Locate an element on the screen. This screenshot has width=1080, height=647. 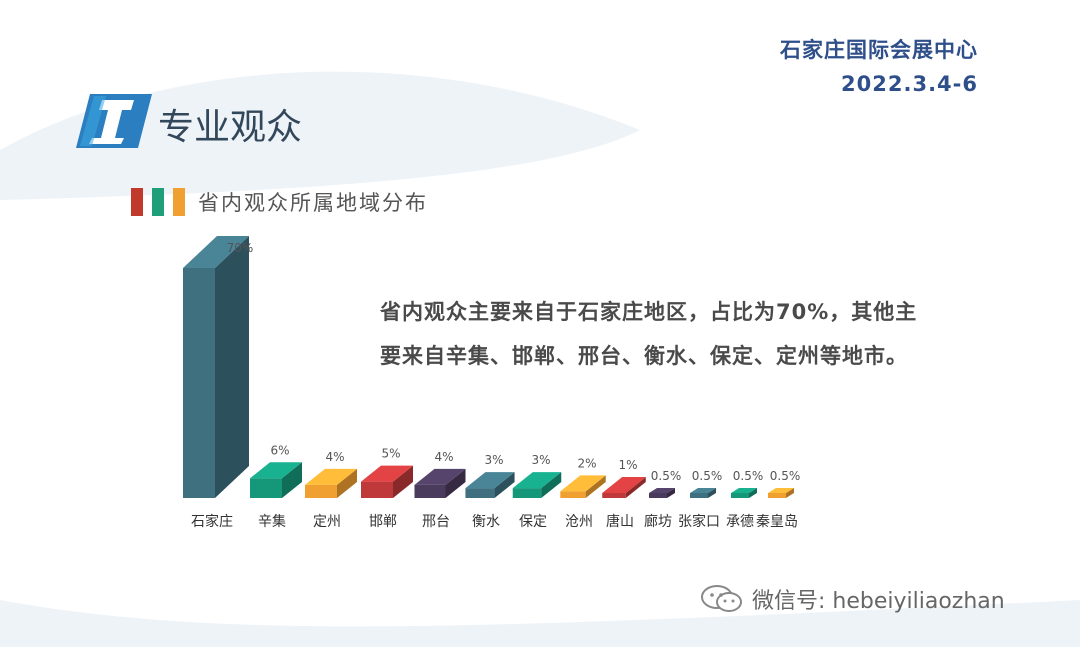
bar-value-label-1: 6% is located at coordinates (279, 450).